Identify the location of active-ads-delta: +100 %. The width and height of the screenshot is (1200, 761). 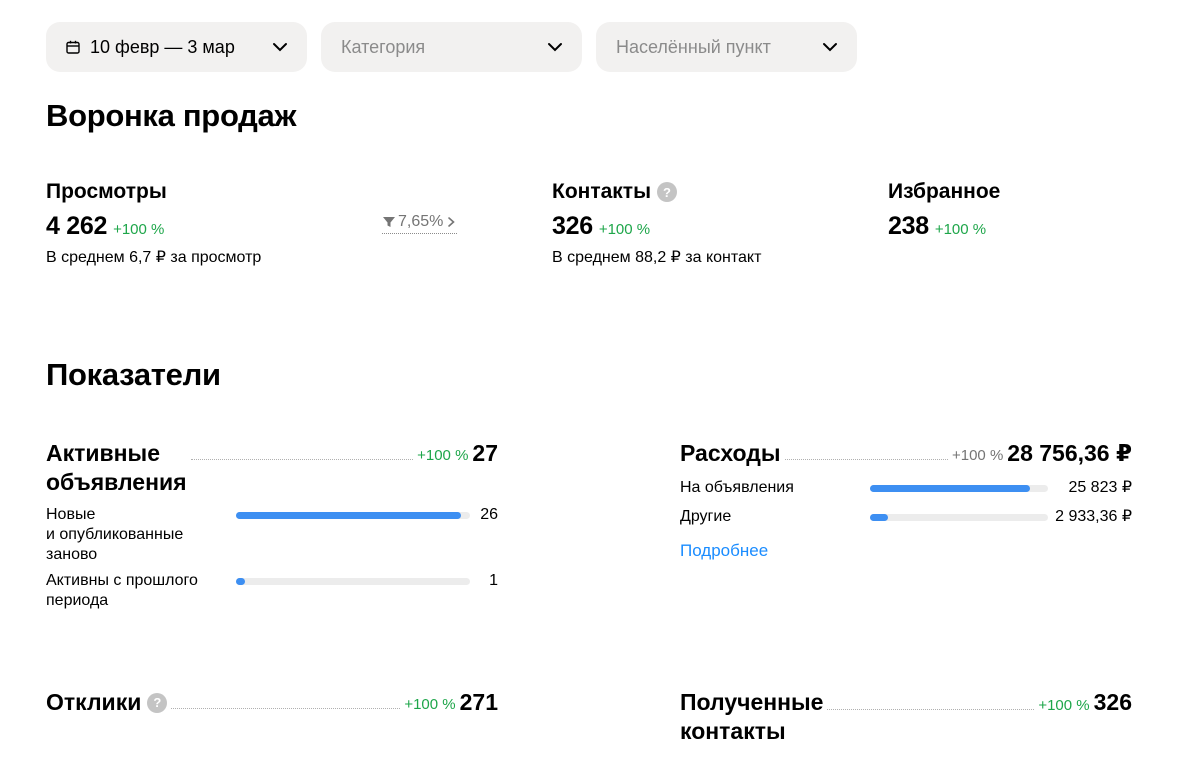
(443, 455).